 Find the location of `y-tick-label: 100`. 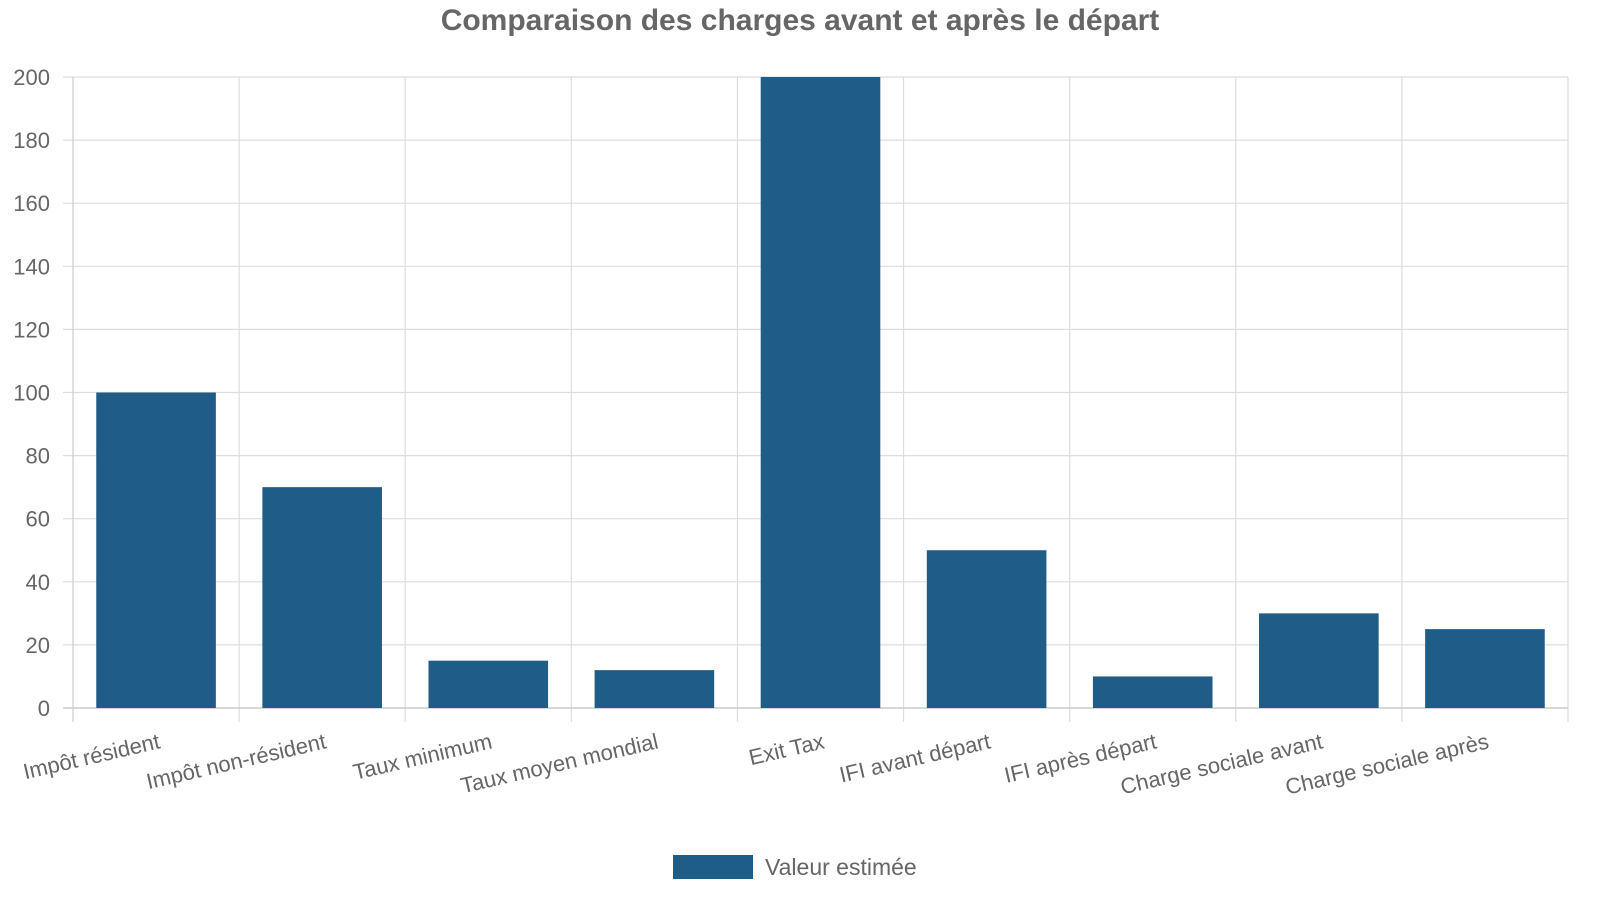

y-tick-label: 100 is located at coordinates (31, 393).